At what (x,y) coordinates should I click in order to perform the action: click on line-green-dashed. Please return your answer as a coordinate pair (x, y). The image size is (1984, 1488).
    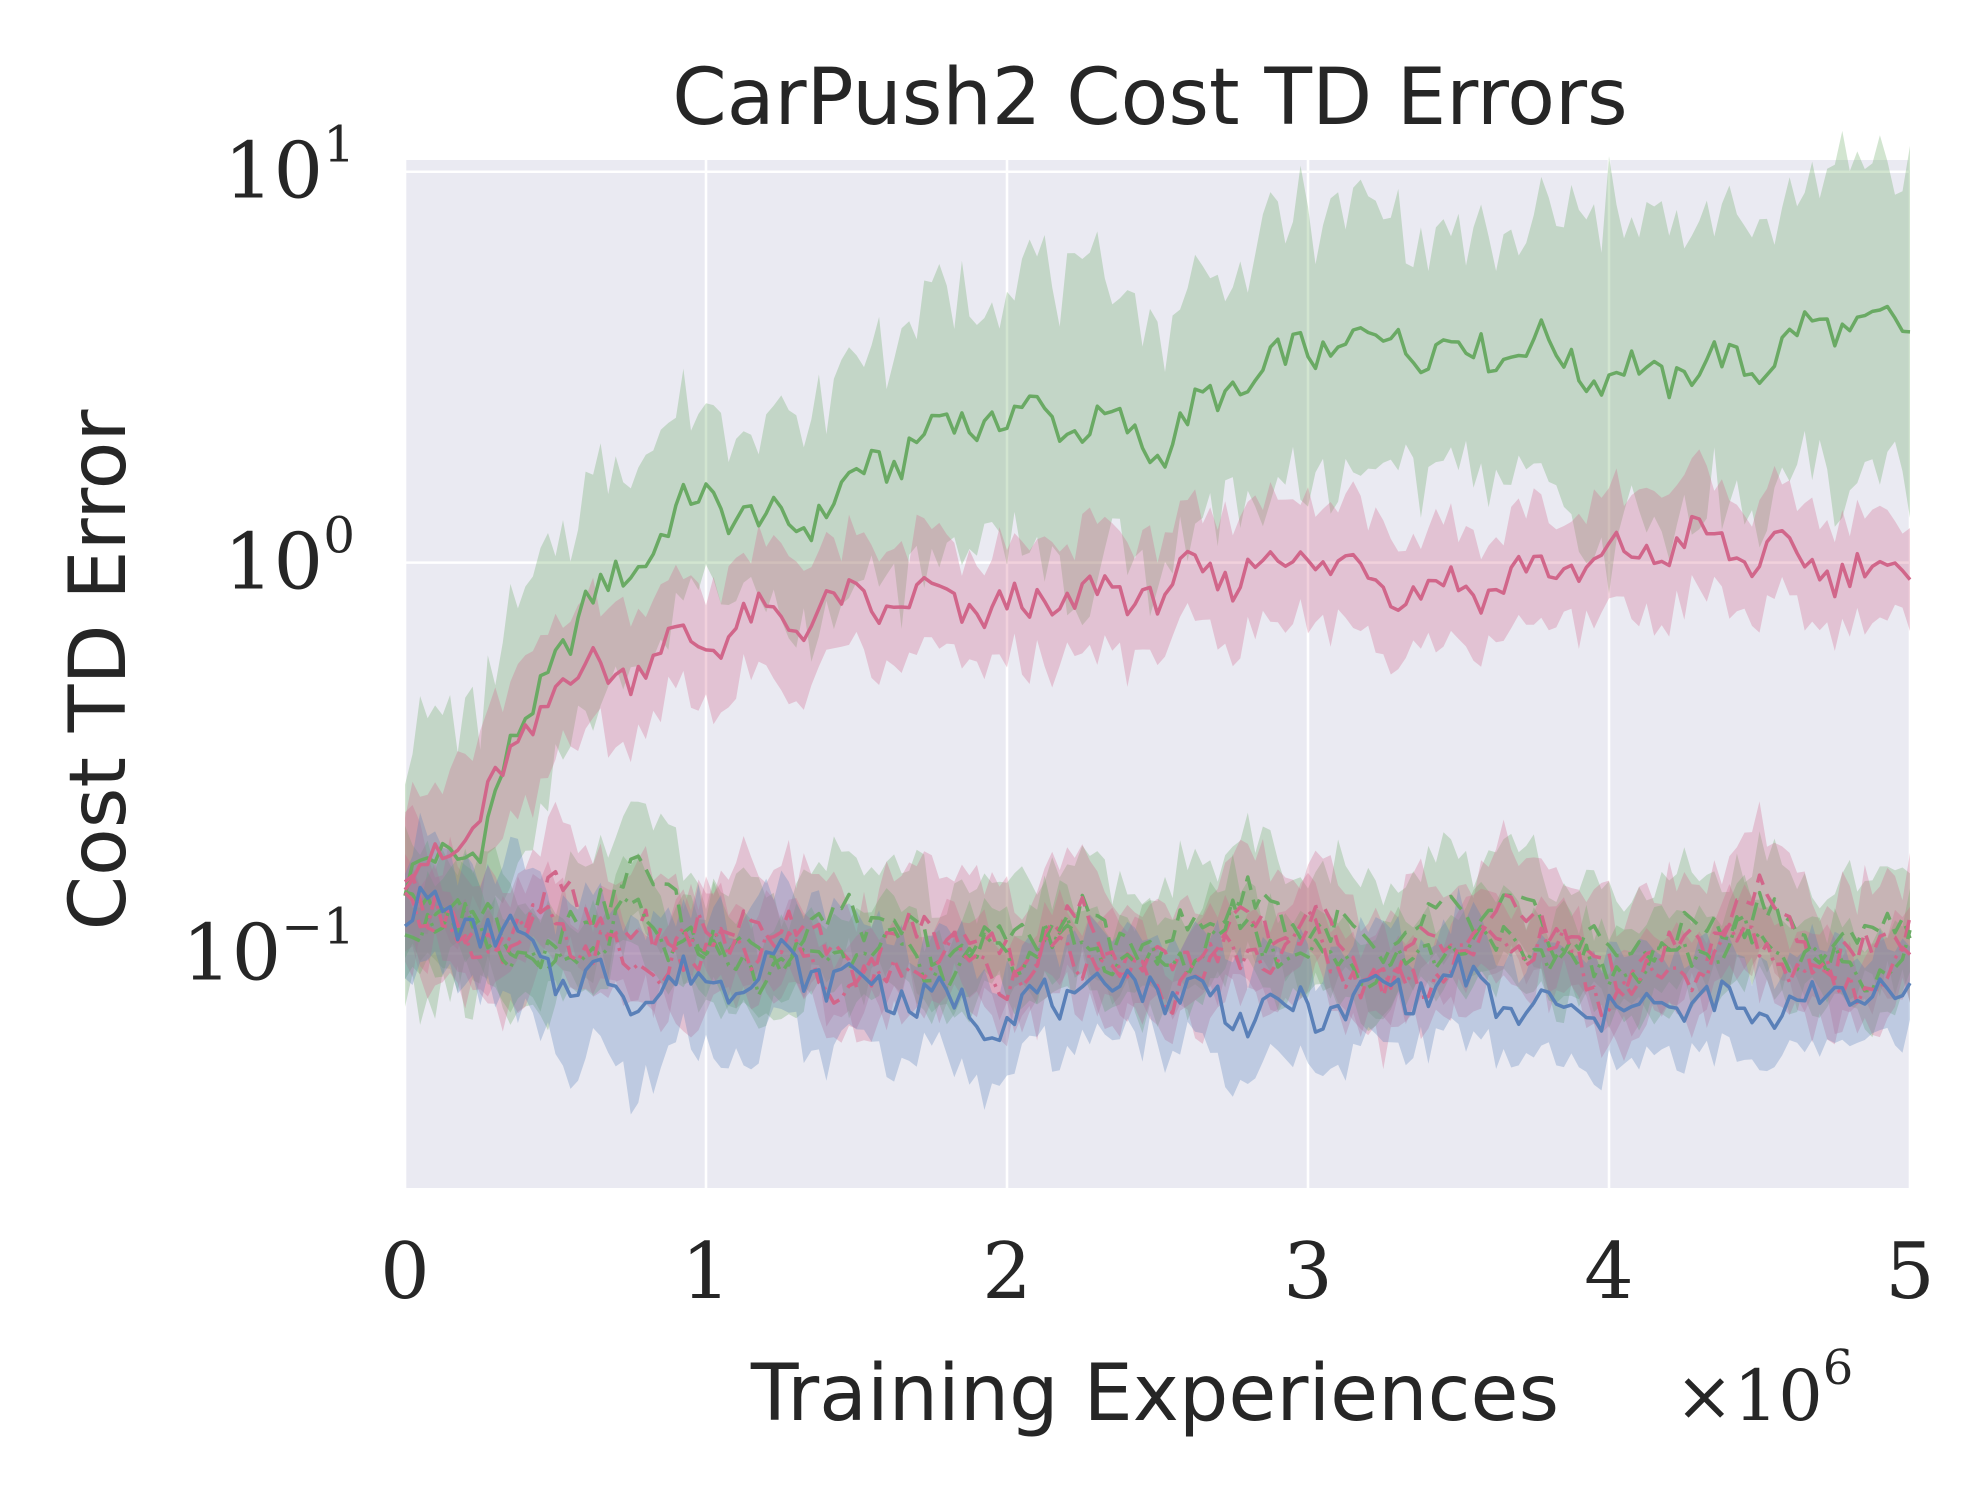
    Looking at the image, I should click on (1158, 914).